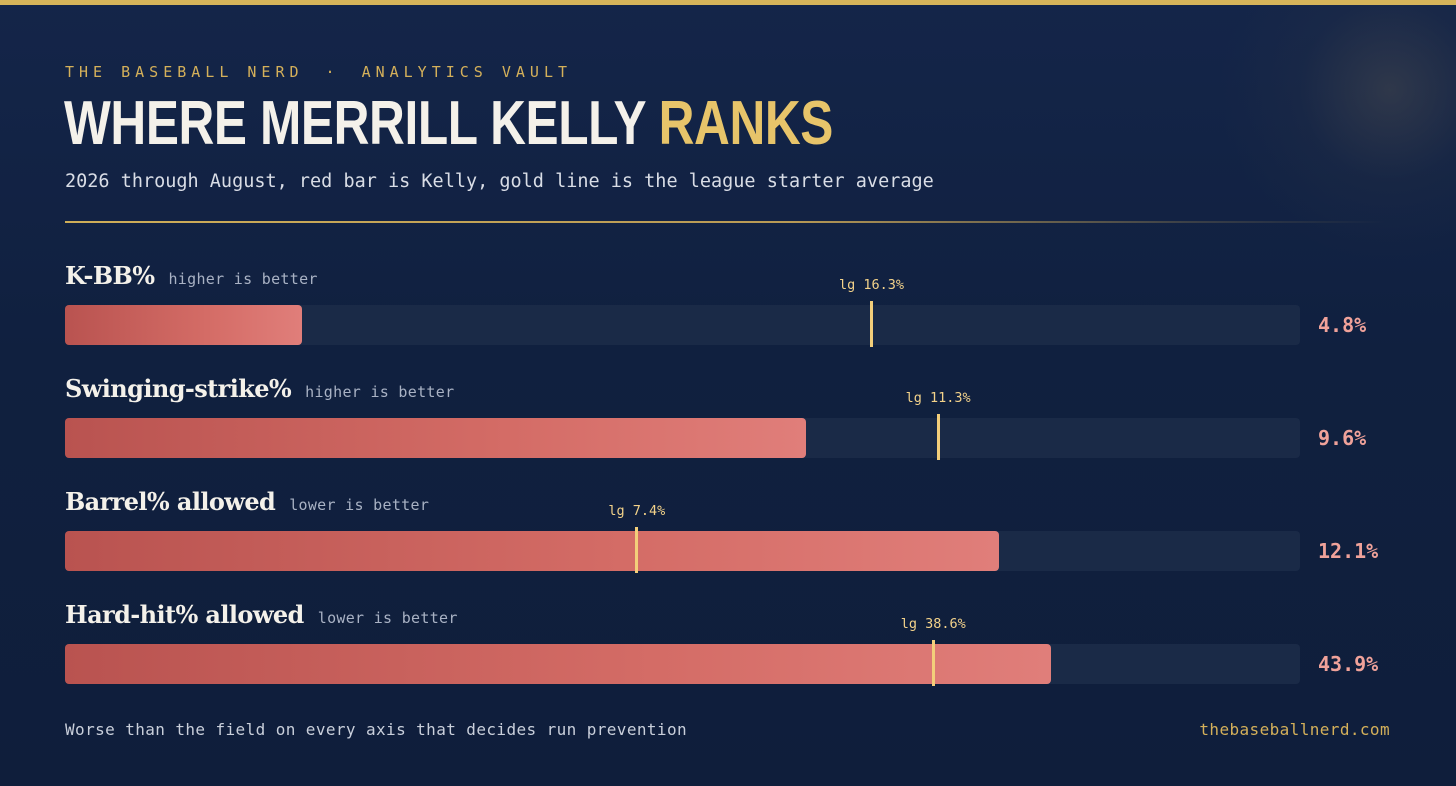 This screenshot has width=1456, height=786. I want to click on site-link: thebaseballnerd.com, so click(1294, 729).